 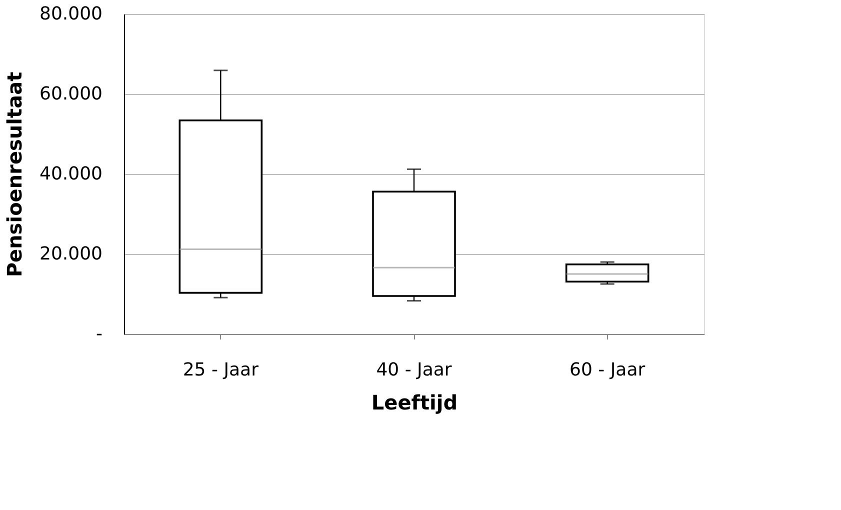 I want to click on x-tick-label: 60 - Jaar, so click(x=608, y=370).